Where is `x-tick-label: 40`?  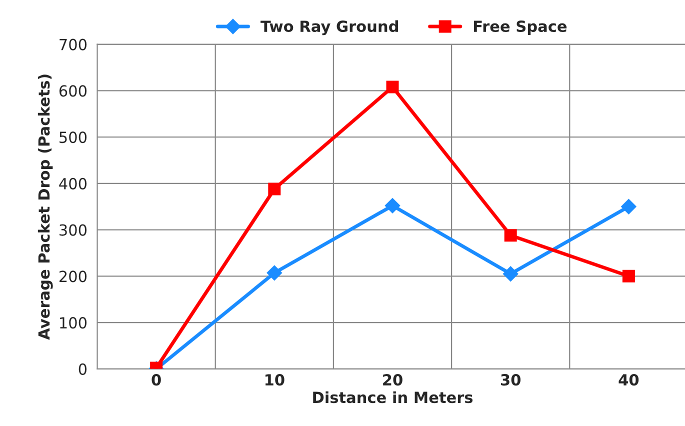 x-tick-label: 40 is located at coordinates (628, 380).